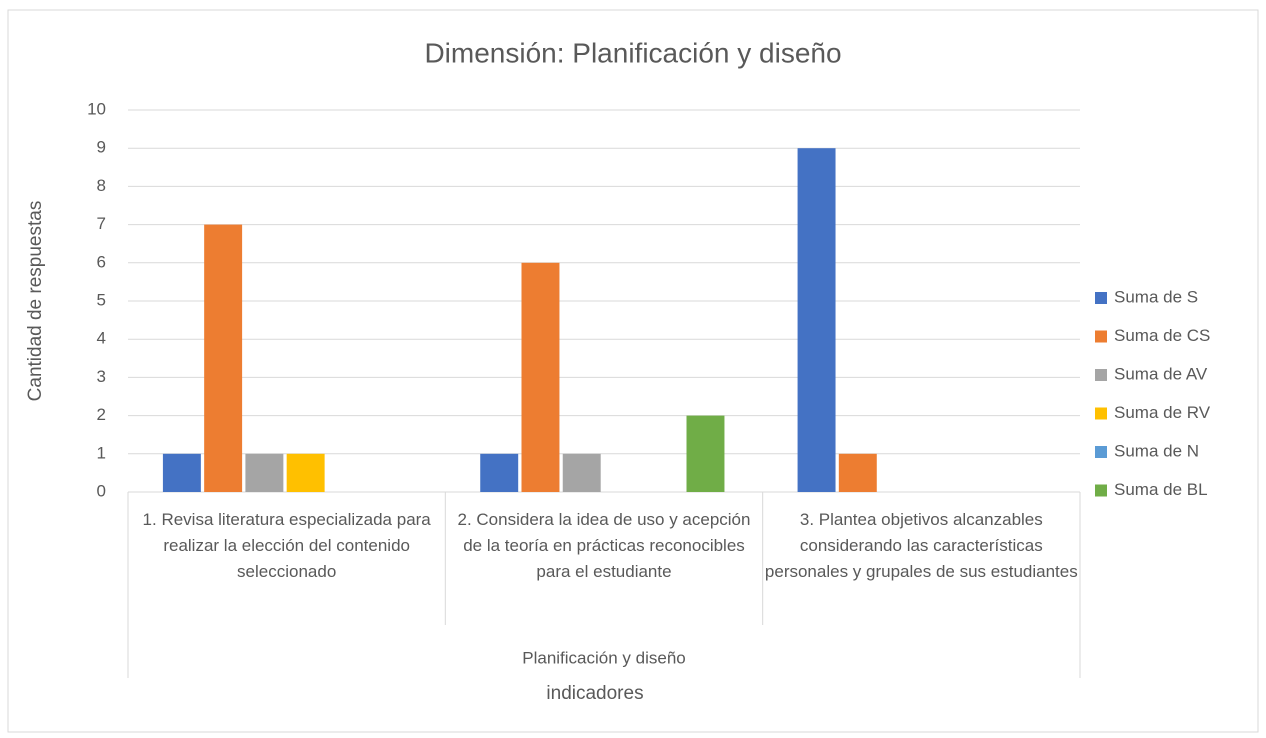 Image resolution: width=1266 pixels, height=738 pixels. Describe the element at coordinates (1156, 450) in the screenshot. I see `legend-label: Suma de N` at that location.